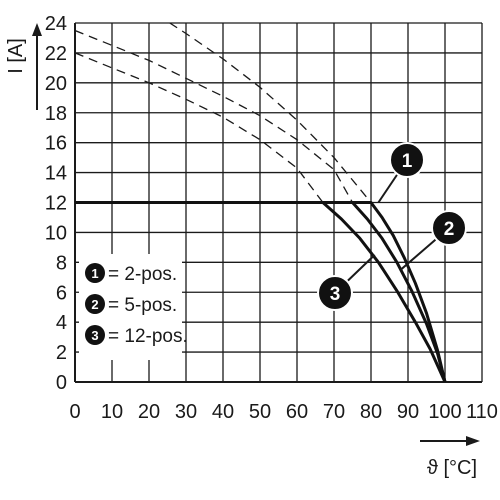 This screenshot has height=500, width=500. I want to click on legend-badge-label: 2, so click(94, 304).